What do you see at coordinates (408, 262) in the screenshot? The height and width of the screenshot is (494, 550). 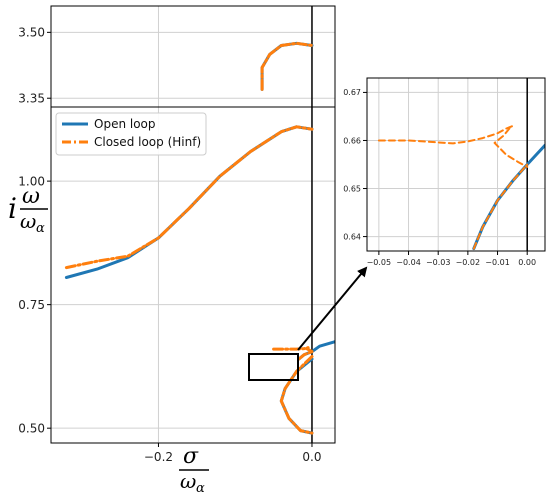 I see `x-tick-label: −0.04` at bounding box center [408, 262].